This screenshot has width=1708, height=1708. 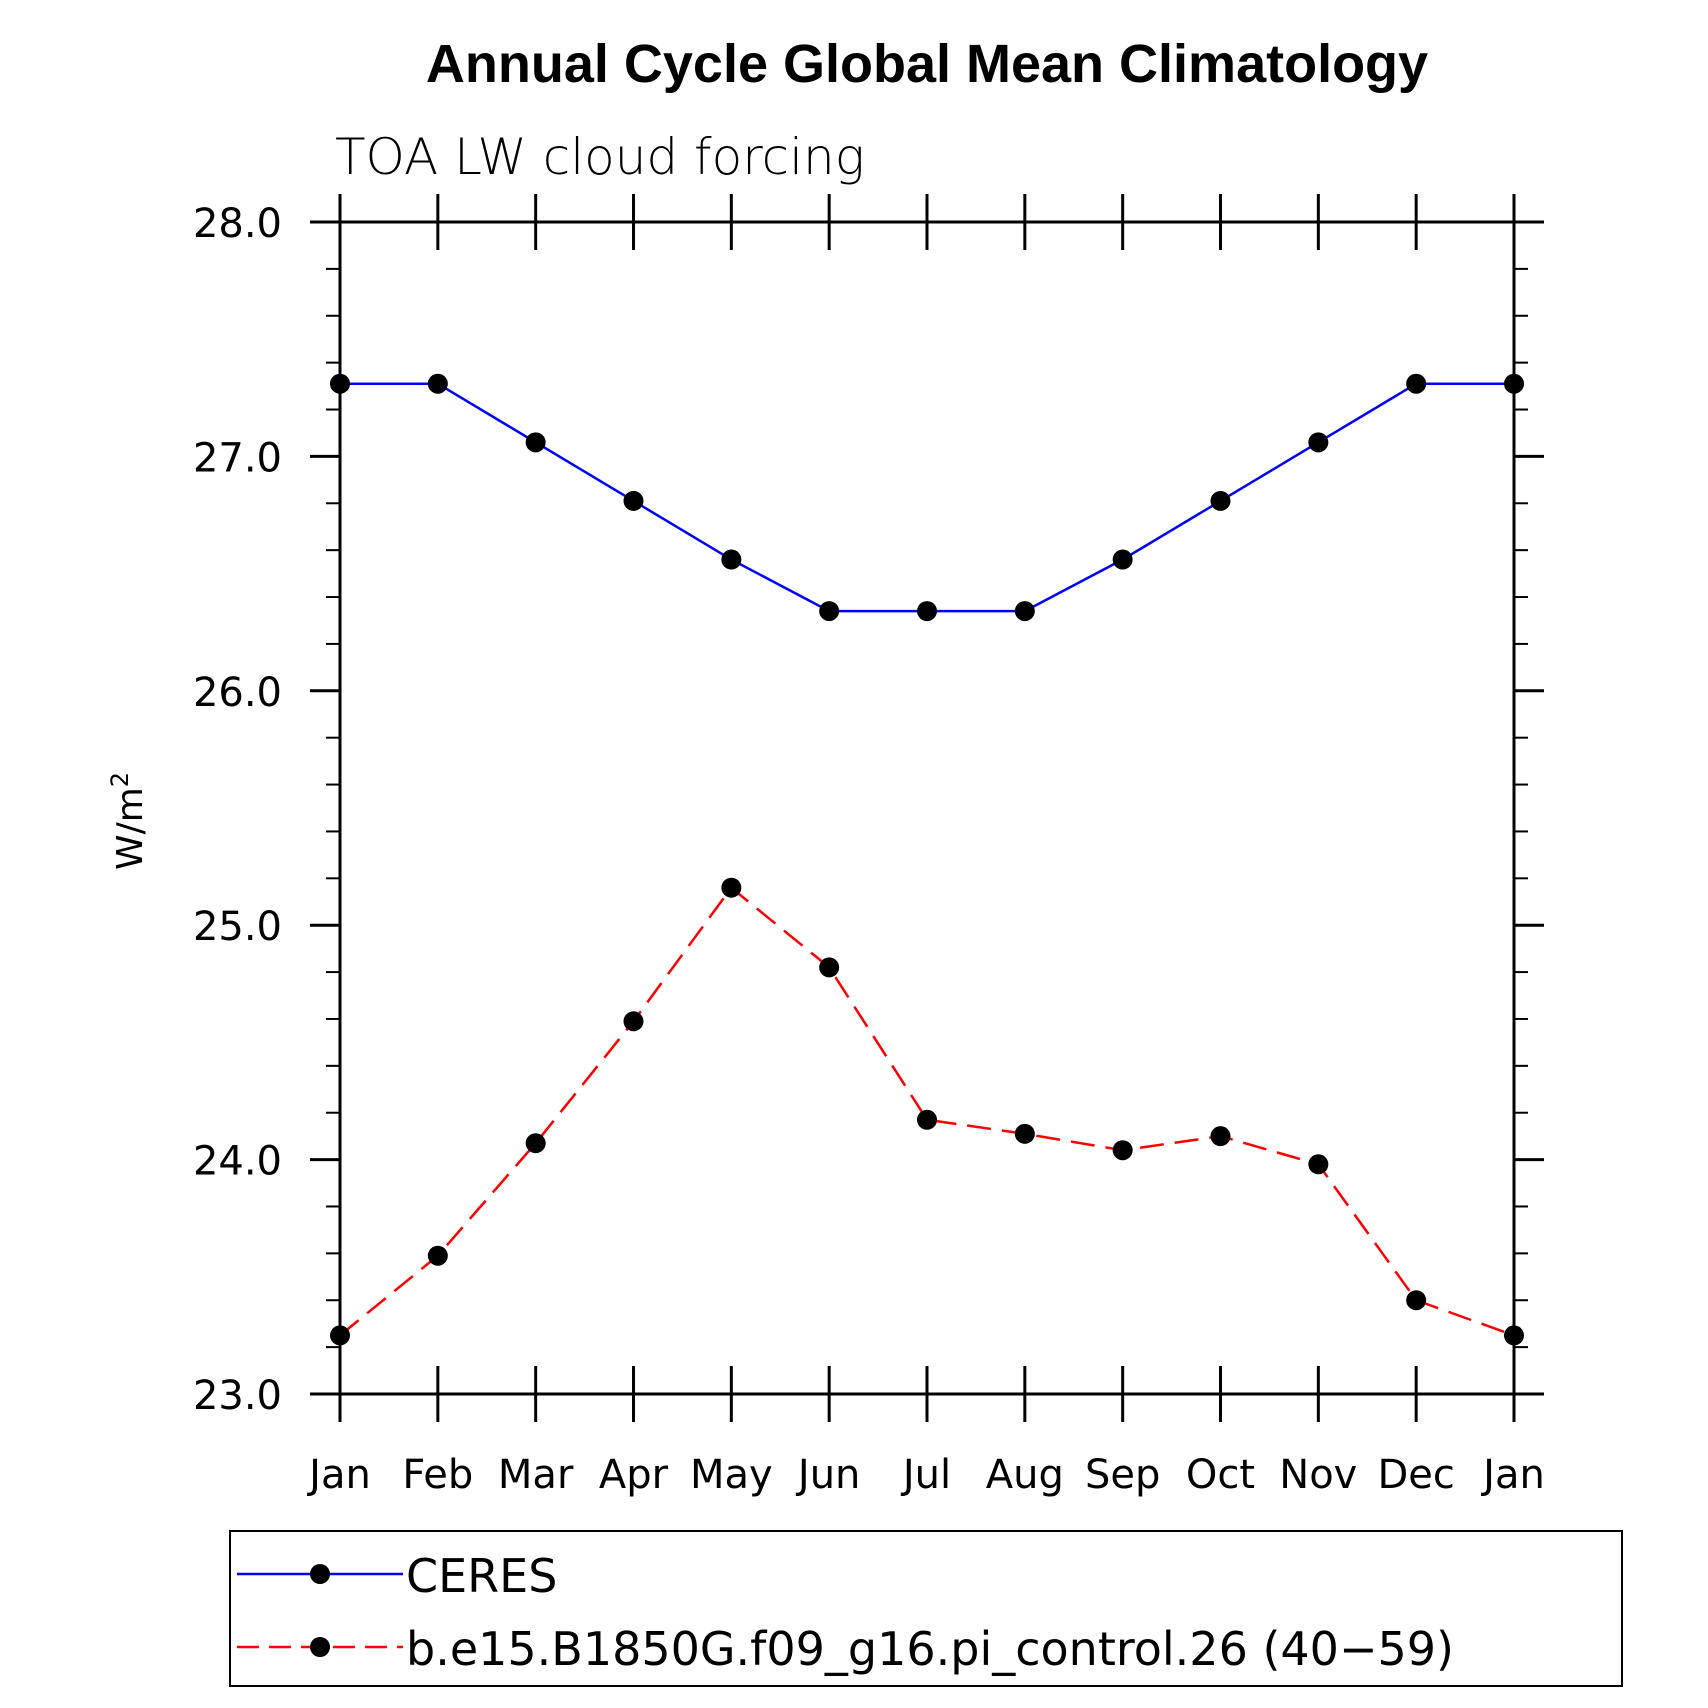 I want to click on x-tick-label: May, so click(x=731, y=1475).